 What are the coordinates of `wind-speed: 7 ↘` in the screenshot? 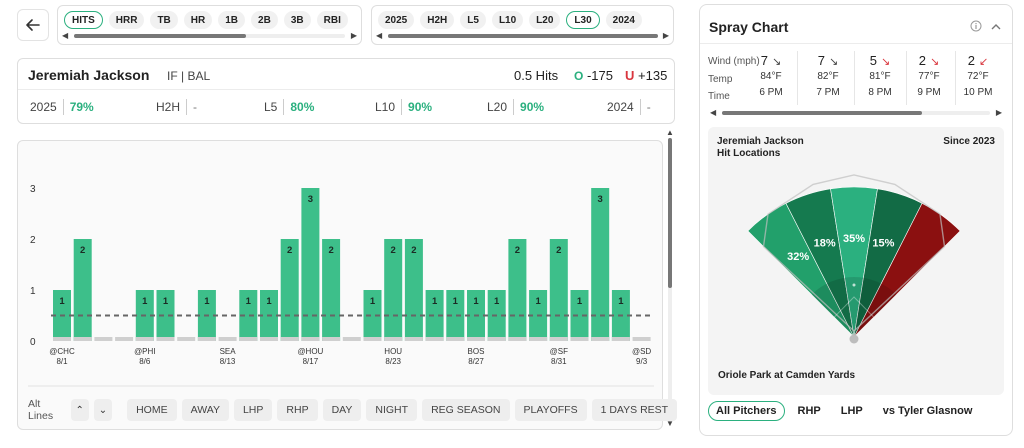 It's located at (771, 60).